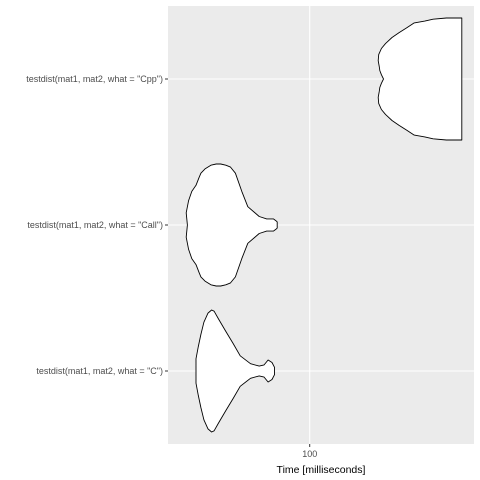 This screenshot has width=480, height=480. What do you see at coordinates (321, 470) in the screenshot?
I see `x-axis-title: Time [milliseconds]` at bounding box center [321, 470].